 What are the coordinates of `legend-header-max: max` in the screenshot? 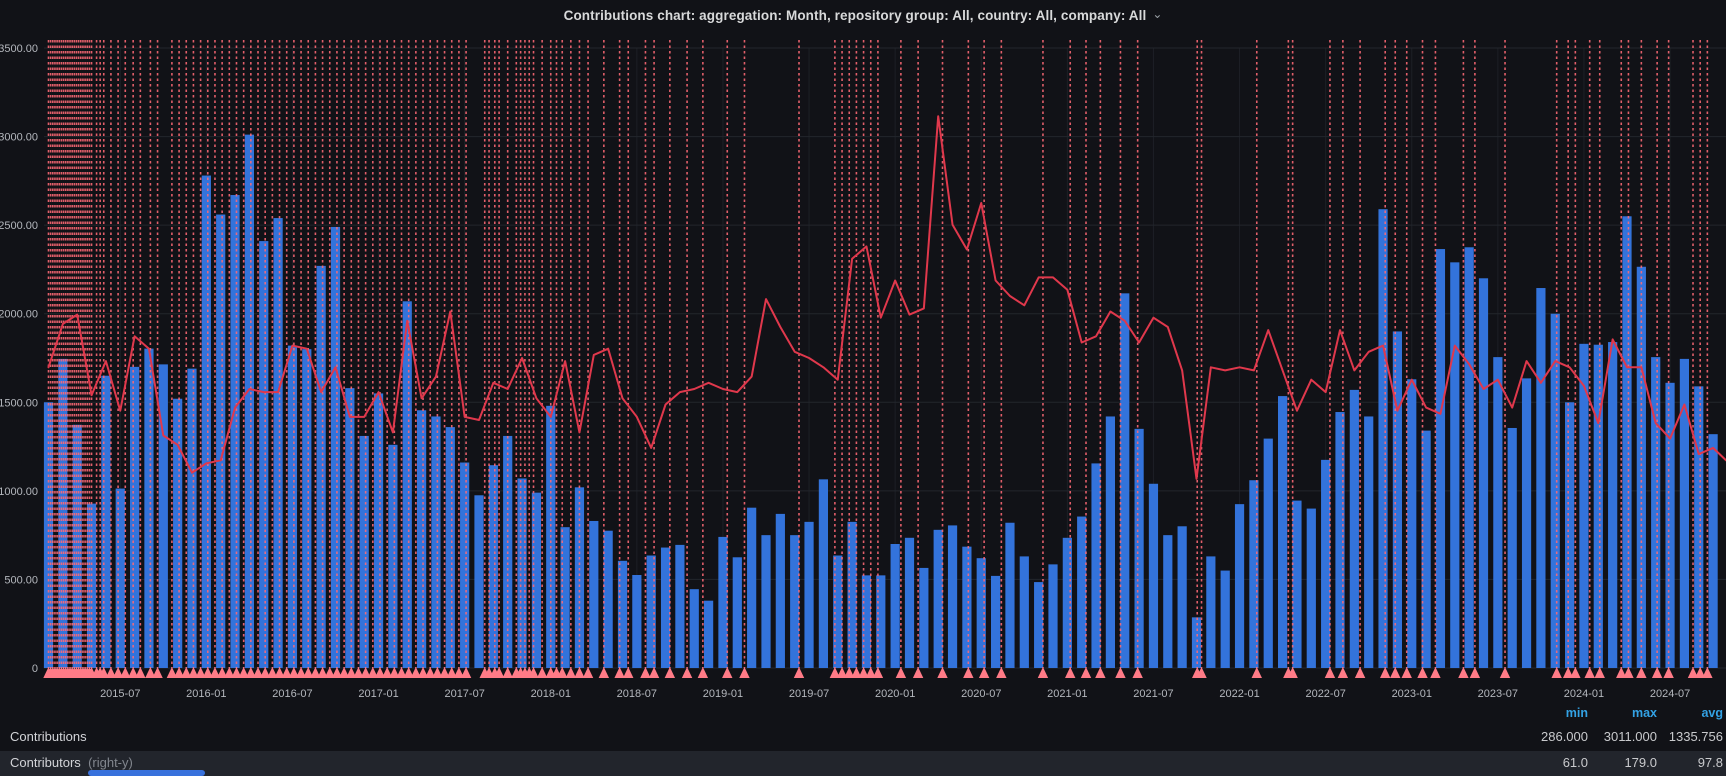 It's located at (1644, 713).